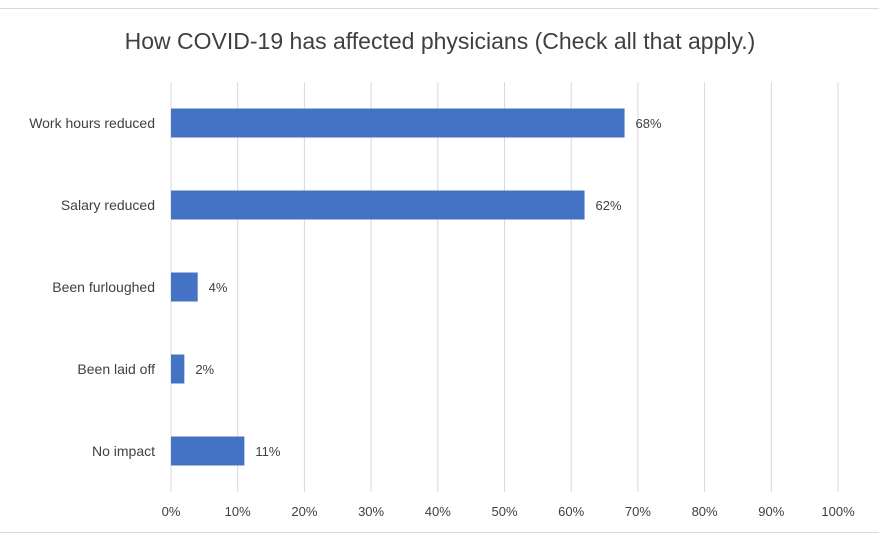 Image resolution: width=880 pixels, height=542 pixels. What do you see at coordinates (771, 511) in the screenshot?
I see `x-tick-label: 90%` at bounding box center [771, 511].